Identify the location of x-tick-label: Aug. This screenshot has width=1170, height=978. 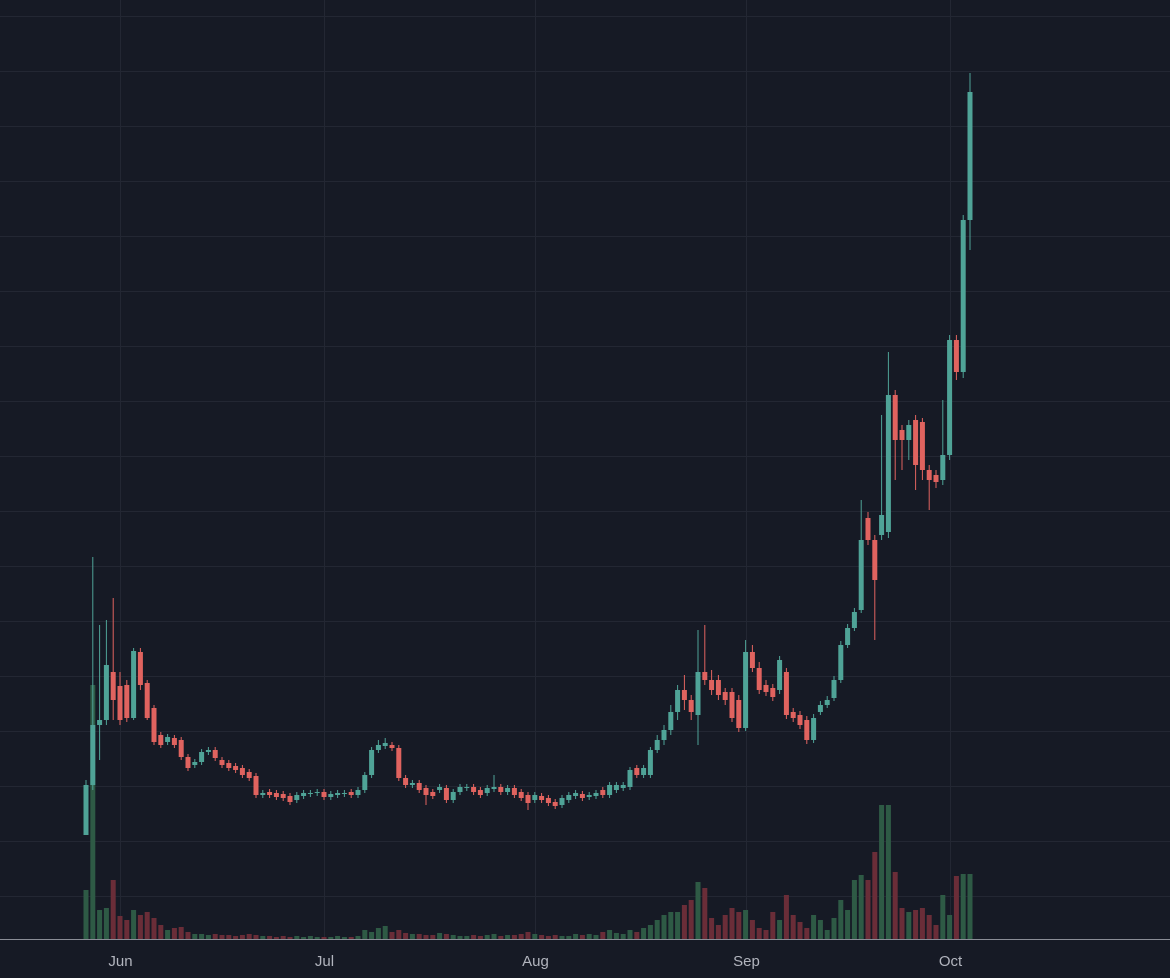
(535, 961).